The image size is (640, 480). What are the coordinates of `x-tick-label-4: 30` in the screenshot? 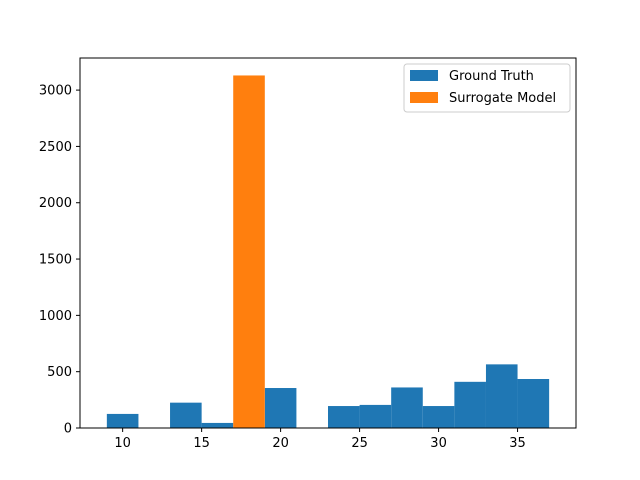 It's located at (438, 443).